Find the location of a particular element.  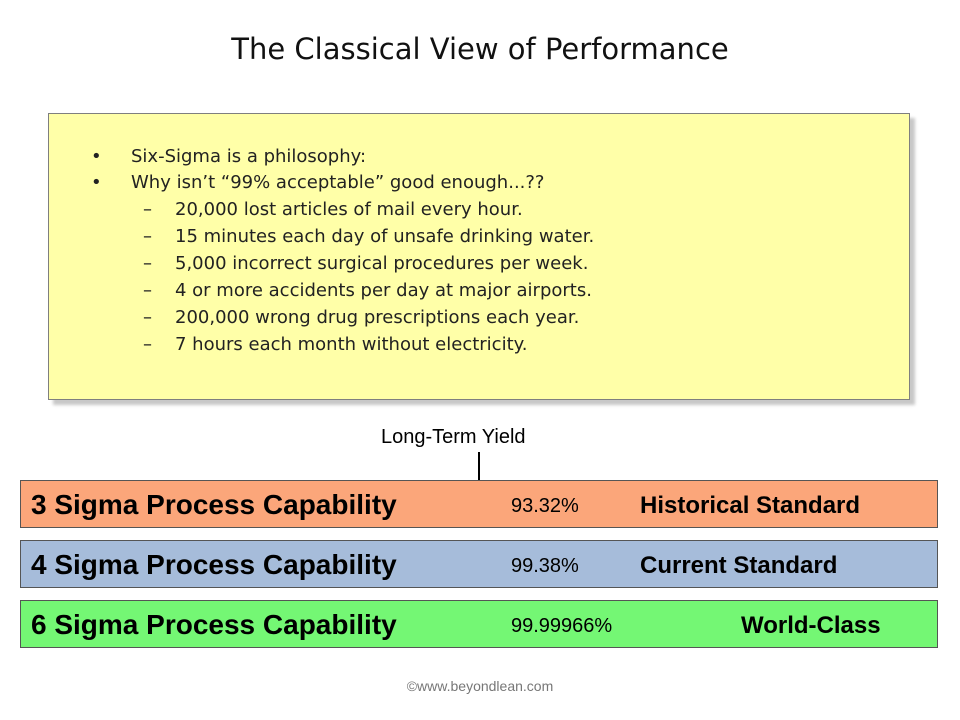

slide-title: The Classical View of Performance is located at coordinates (480, 49).